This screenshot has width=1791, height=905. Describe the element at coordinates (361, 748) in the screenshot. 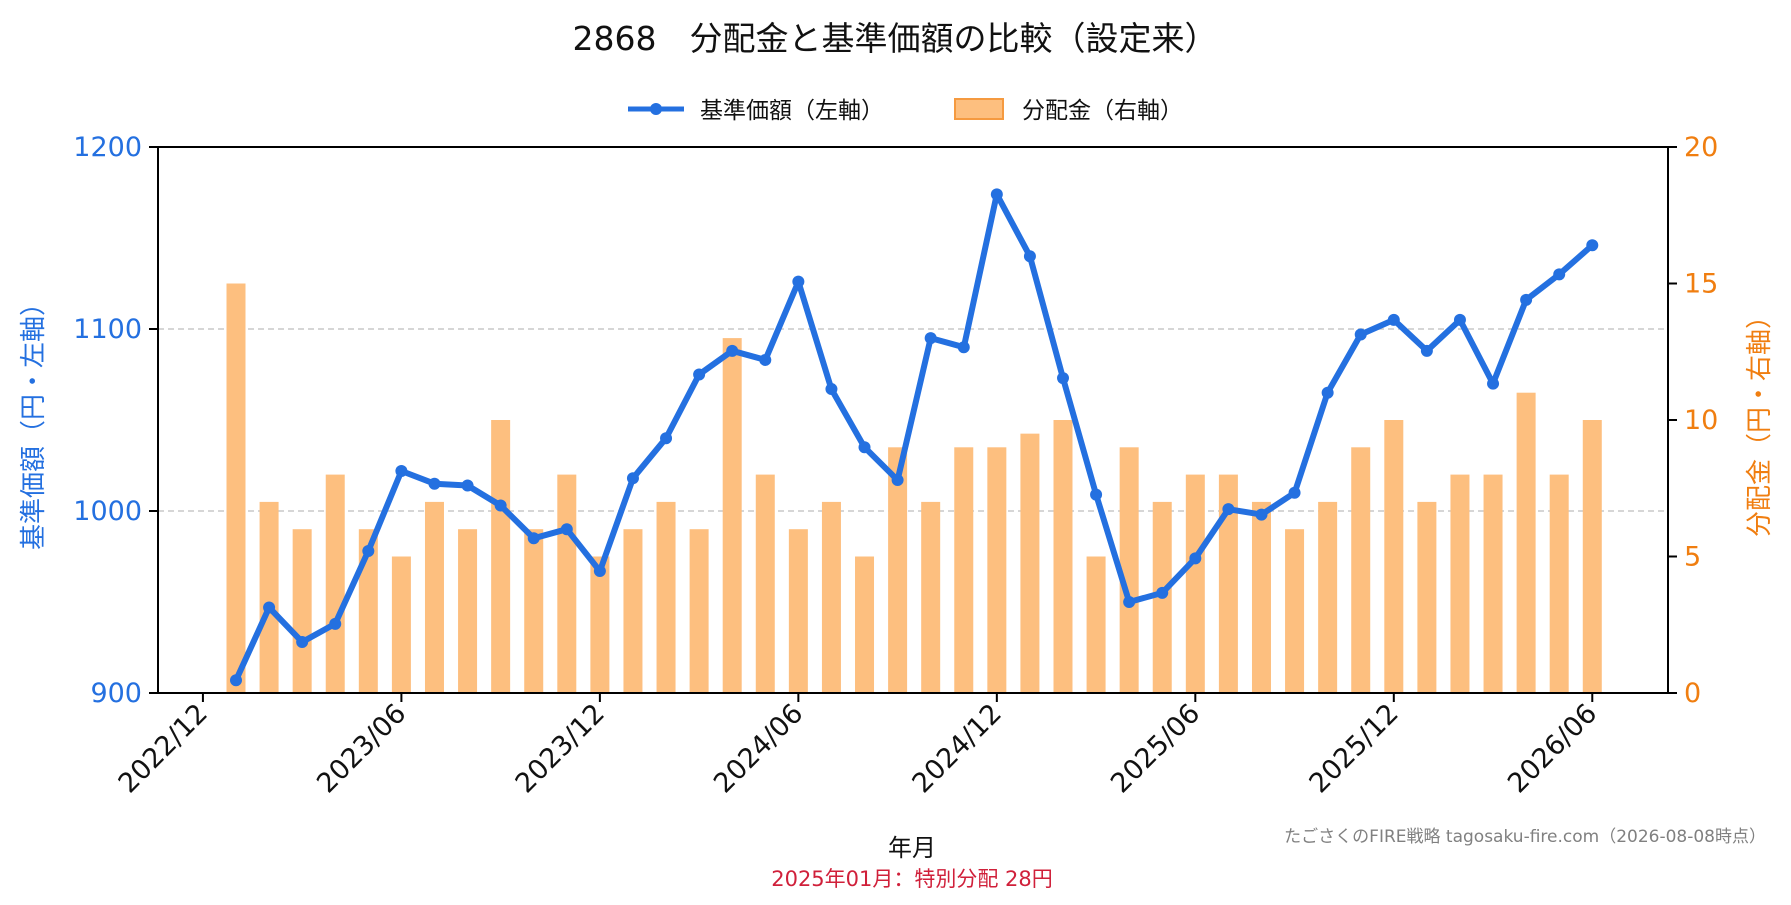

I see `x-tick-label: 2023/06` at that location.